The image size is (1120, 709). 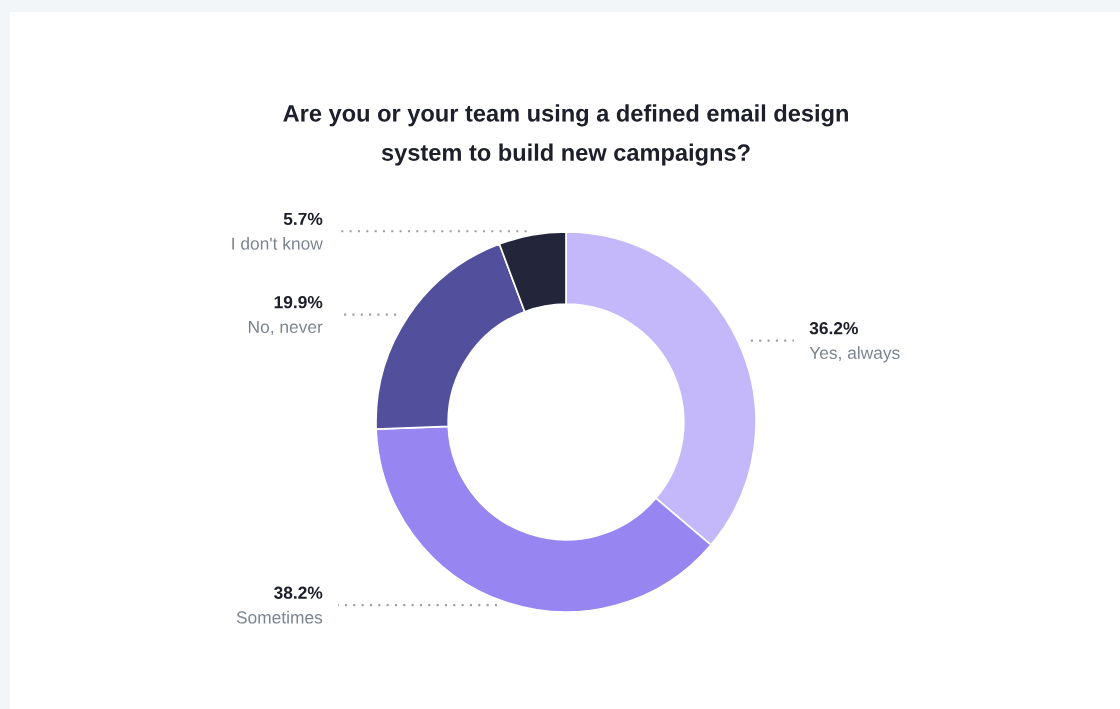 What do you see at coordinates (303, 219) in the screenshot?
I see `data-label: 5.7%` at bounding box center [303, 219].